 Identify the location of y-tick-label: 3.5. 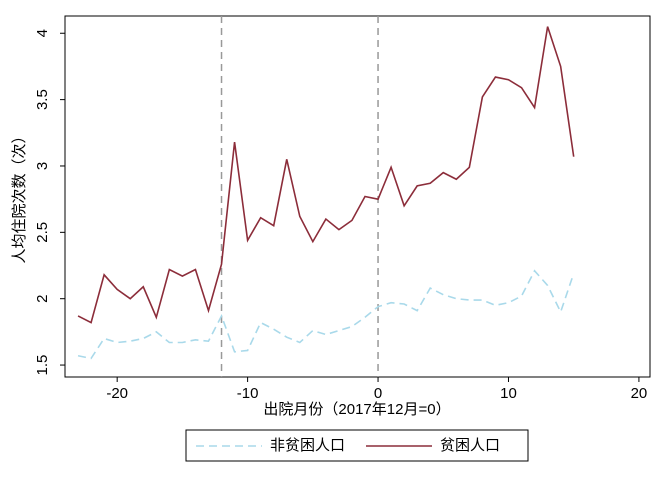
(42, 99).